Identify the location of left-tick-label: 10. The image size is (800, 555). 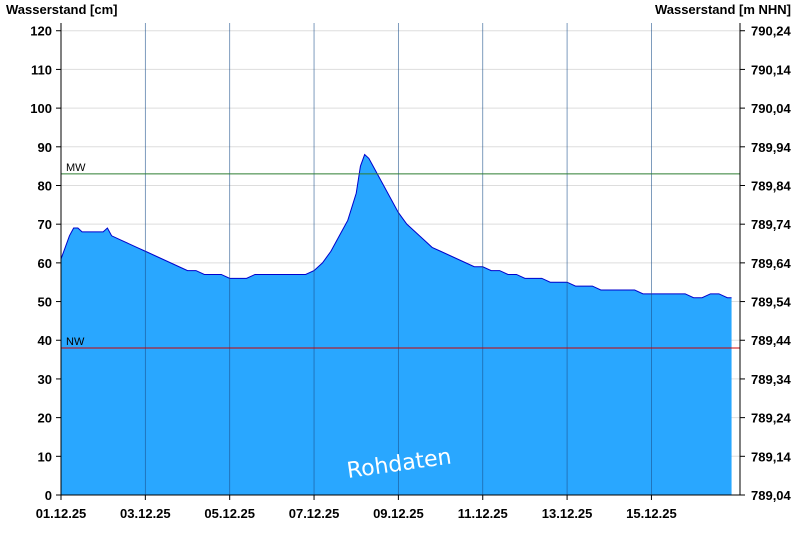
(45, 456).